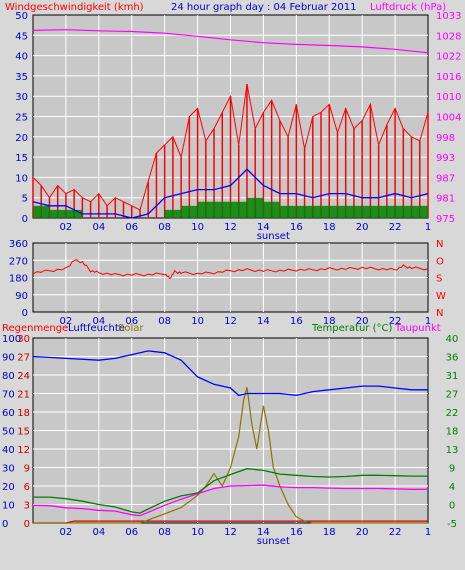 This screenshot has height=570, width=465. What do you see at coordinates (362, 532) in the screenshot?
I see `climate-x-tick: 20` at bounding box center [362, 532].